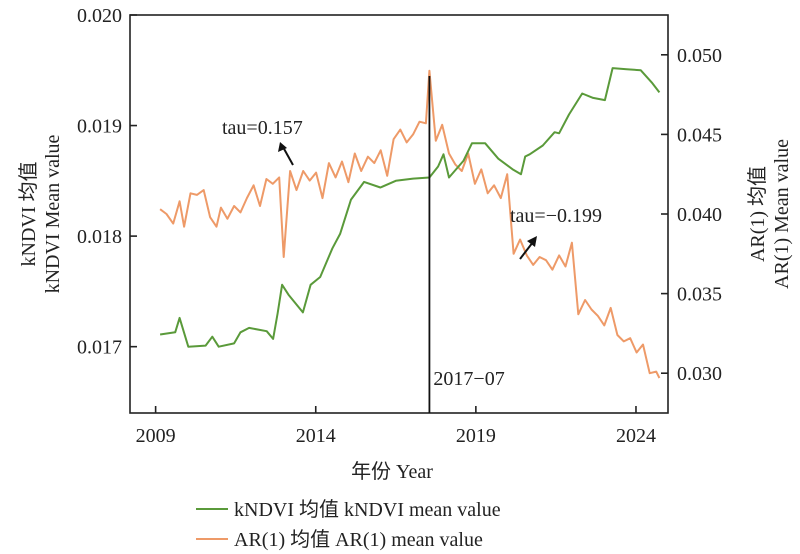 The width and height of the screenshot is (800, 554). I want to click on left-axis-title-line2: kNDVI Mean value, so click(53, 213).